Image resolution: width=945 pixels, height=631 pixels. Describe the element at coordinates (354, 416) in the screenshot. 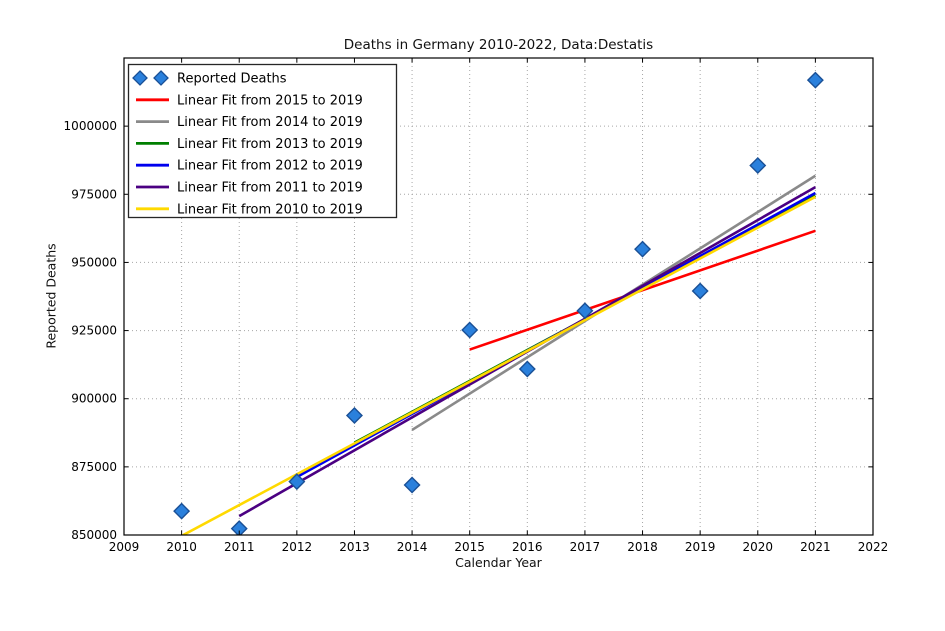

I see `data-point-2013` at that location.